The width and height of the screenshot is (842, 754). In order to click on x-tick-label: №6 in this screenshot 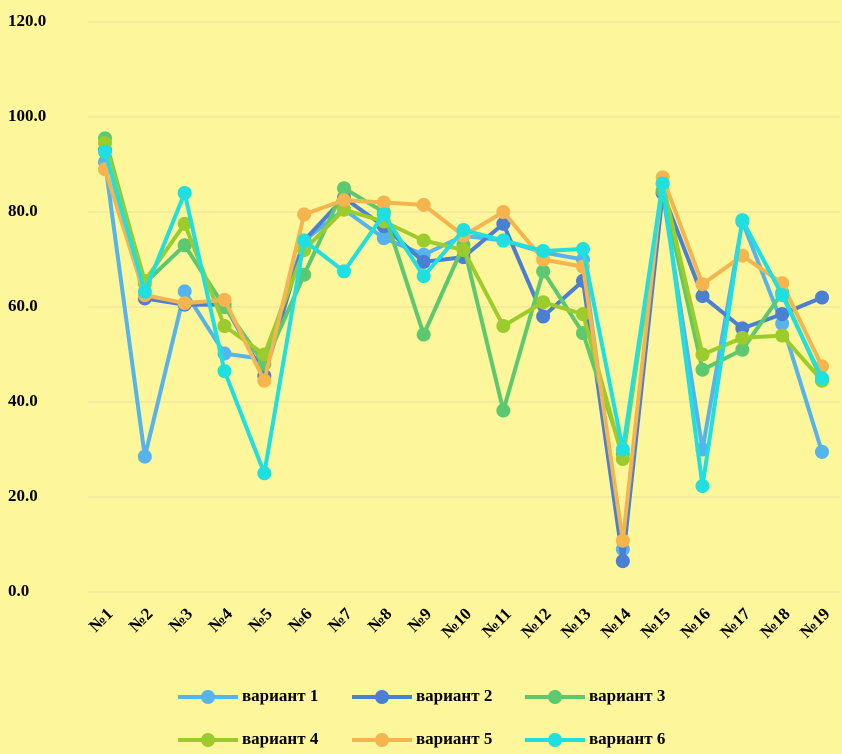, I will do `click(300, 620)`.